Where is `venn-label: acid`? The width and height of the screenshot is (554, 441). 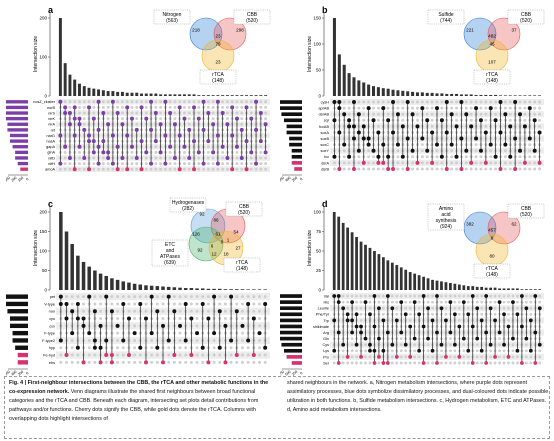
venn-label: acid is located at coordinates (445, 215).